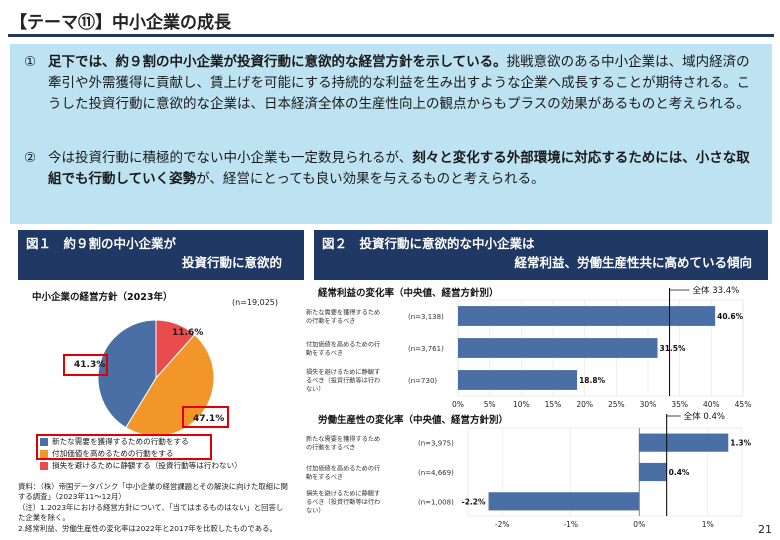 The height and width of the screenshot is (540, 780). Describe the element at coordinates (230, 158) in the screenshot. I see `point-2-pre: 今は投資行動に積極的でない中小企業も一定数見られるが、` at that location.